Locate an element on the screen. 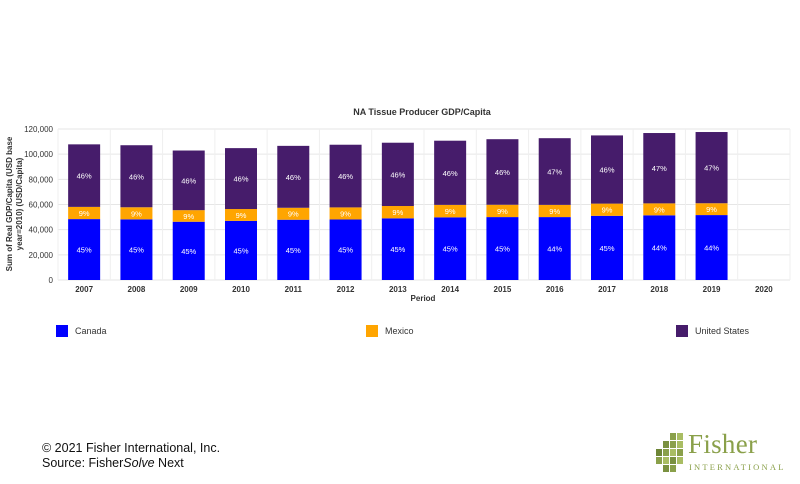 This screenshot has height=484, width=800. fisher-logo: Fisher INTERNATIONAL is located at coordinates (718, 453).